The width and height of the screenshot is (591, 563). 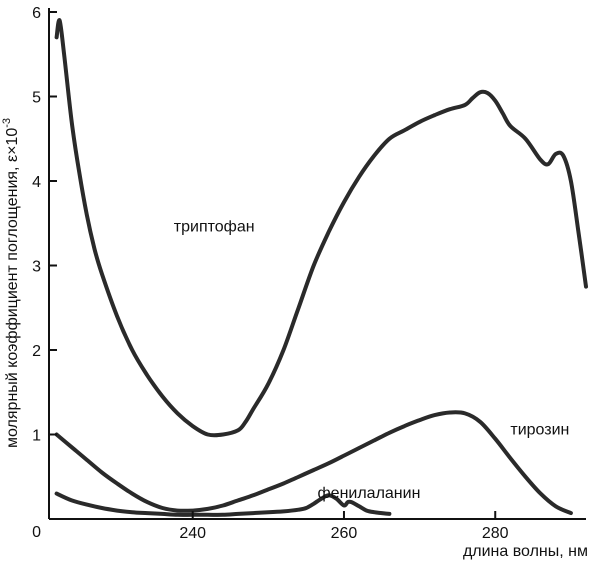 I want to click on y-tick-label: 3, so click(x=36, y=267).